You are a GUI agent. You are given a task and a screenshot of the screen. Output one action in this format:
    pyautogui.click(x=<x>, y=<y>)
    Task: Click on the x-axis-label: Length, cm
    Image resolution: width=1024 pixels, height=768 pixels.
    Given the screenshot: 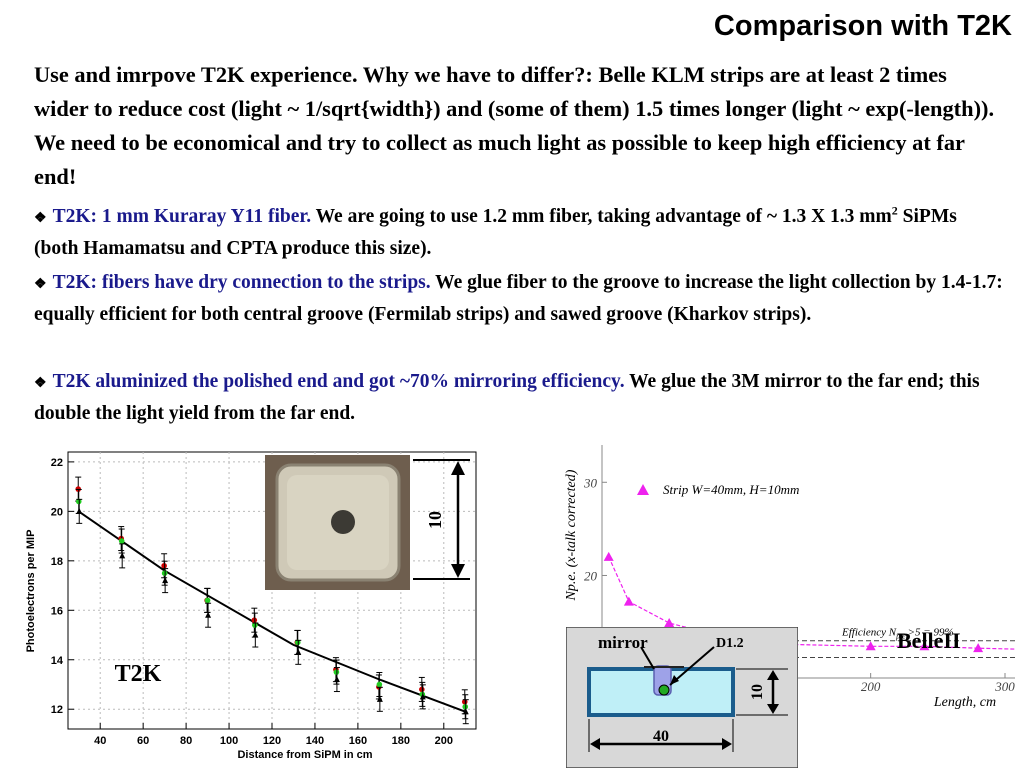 What is the action you would take?
    pyautogui.click(x=964, y=702)
    